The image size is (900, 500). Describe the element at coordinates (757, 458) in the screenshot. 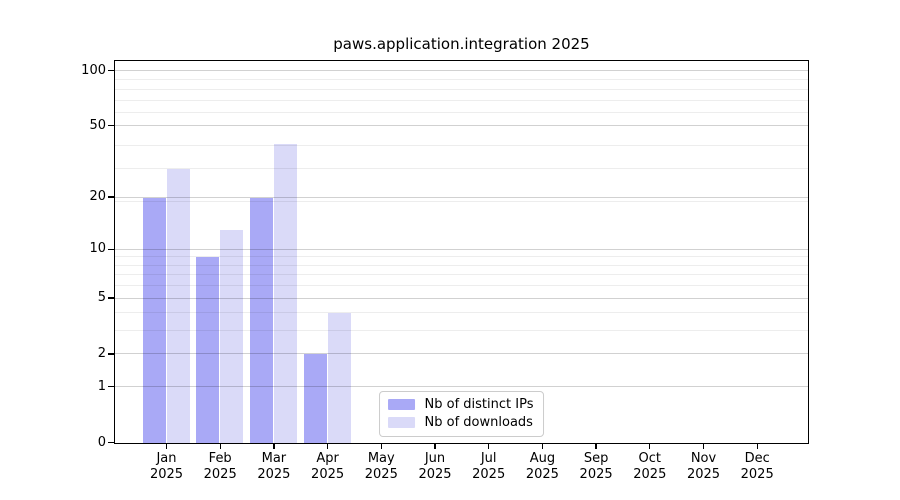

I see `x-tick-month: Dec` at that location.